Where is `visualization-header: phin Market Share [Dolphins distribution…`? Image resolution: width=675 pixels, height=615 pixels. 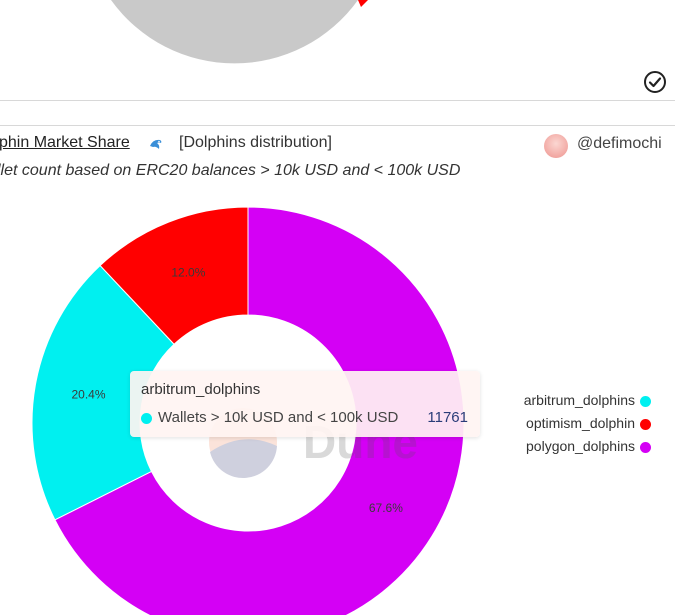
visualization-header: phin Market Share [Dolphins distribution… is located at coordinates (337, 147).